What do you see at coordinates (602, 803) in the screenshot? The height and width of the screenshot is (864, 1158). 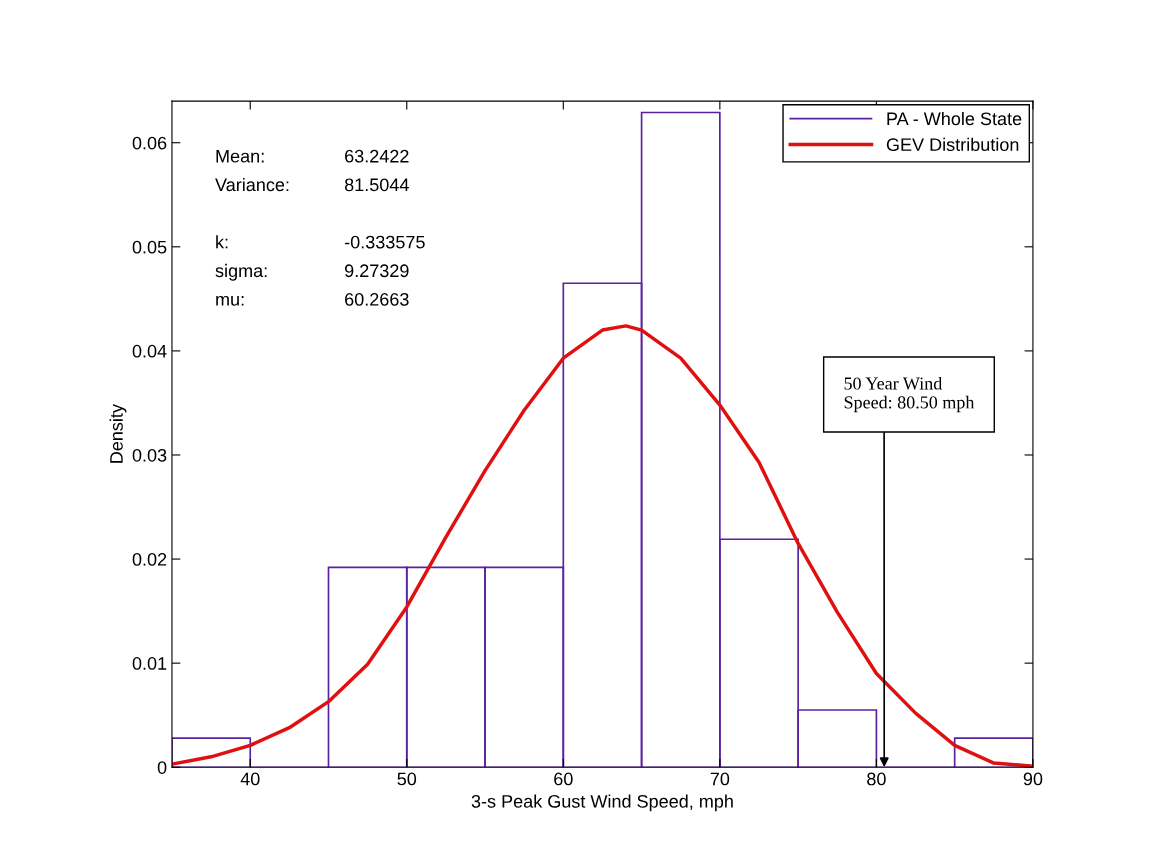 I see `x-axis-title: 3-s Peak Gust Wind Speed, mph` at bounding box center [602, 803].